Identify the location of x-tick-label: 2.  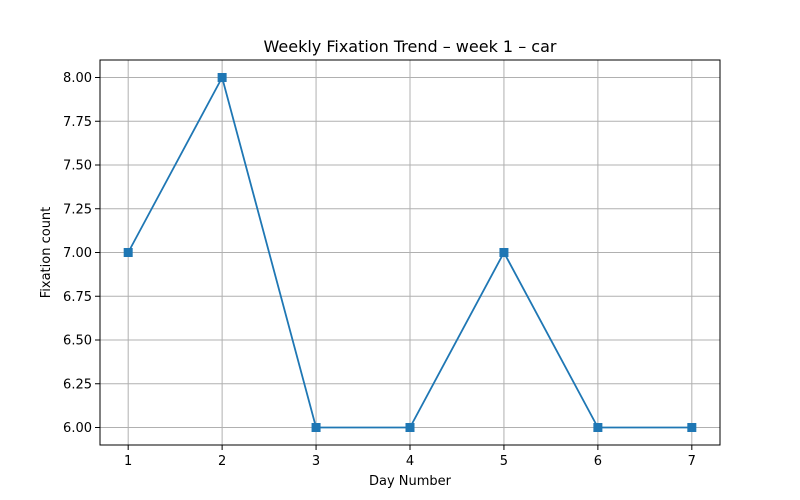
(222, 461).